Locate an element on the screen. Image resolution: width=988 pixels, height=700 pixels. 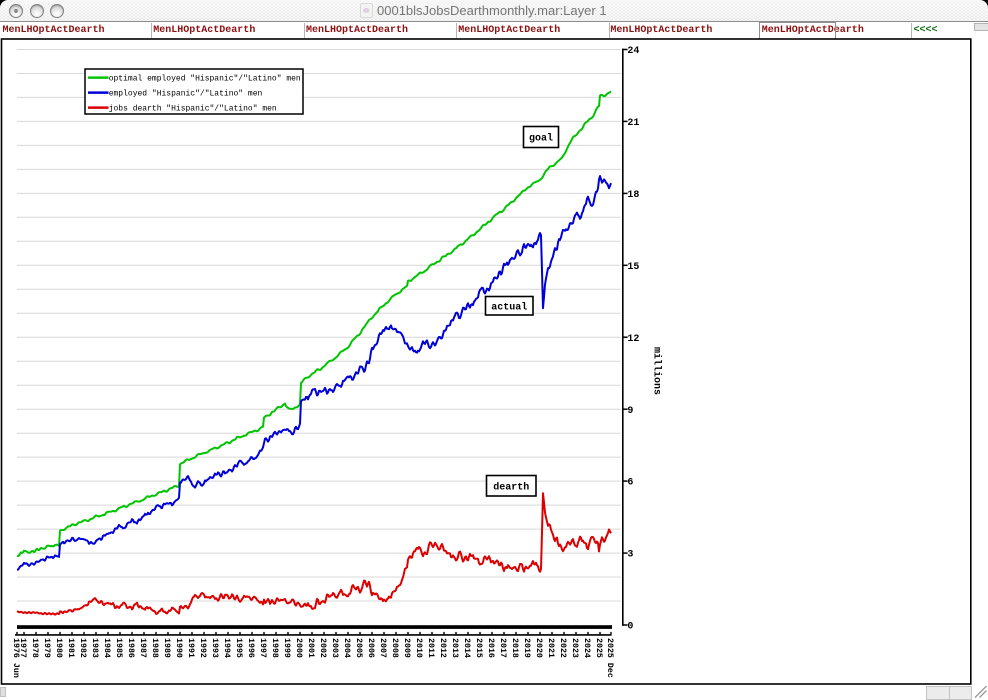
svg-text: 1998 is located at coordinates (274, 648).